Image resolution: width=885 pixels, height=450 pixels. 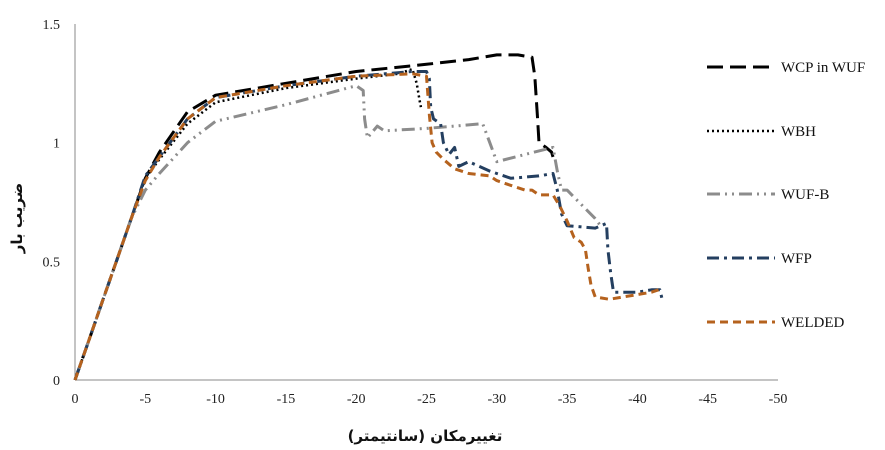 I want to click on y-tick-label: 1, so click(x=56, y=144).